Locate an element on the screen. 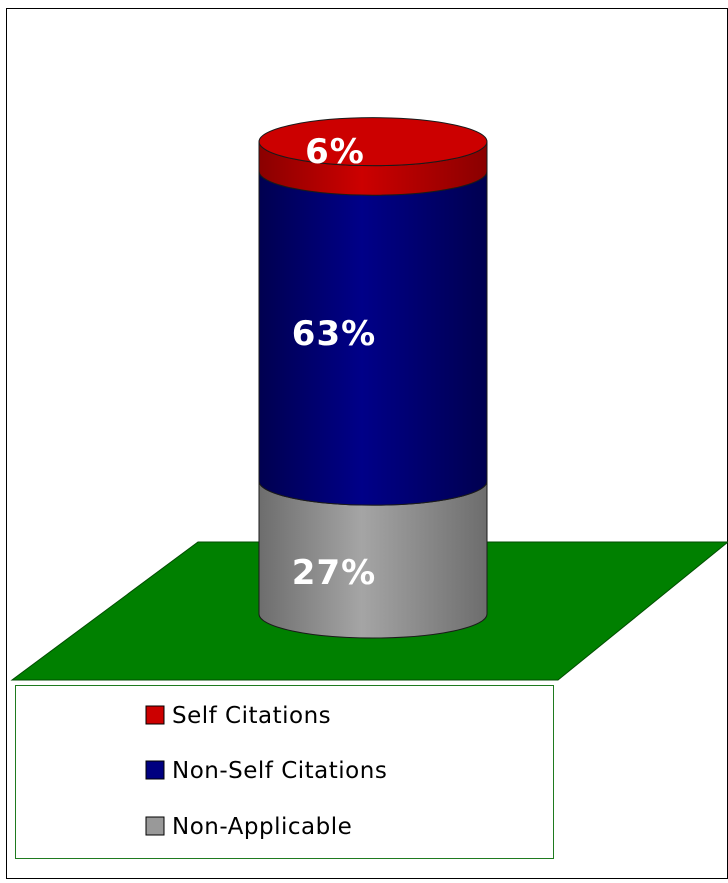  legend-label-self-citations: Self Citations is located at coordinates (251, 716).